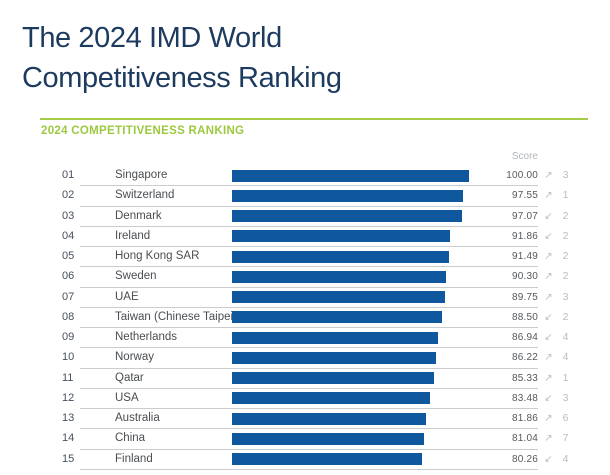 This screenshot has width=610, height=475. Describe the element at coordinates (68, 337) in the screenshot. I see `rank-label: 09` at that location.